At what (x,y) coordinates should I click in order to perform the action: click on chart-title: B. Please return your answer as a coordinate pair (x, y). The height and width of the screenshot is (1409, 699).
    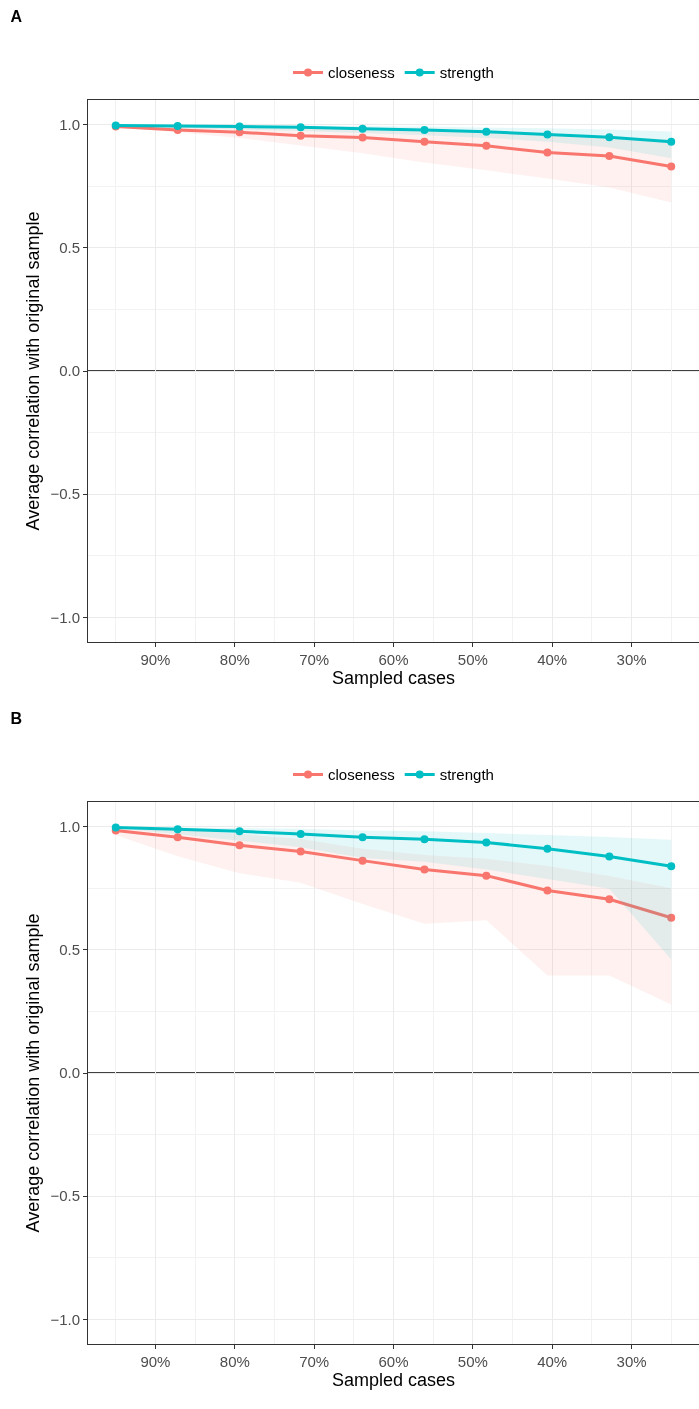
    Looking at the image, I should click on (16, 718).